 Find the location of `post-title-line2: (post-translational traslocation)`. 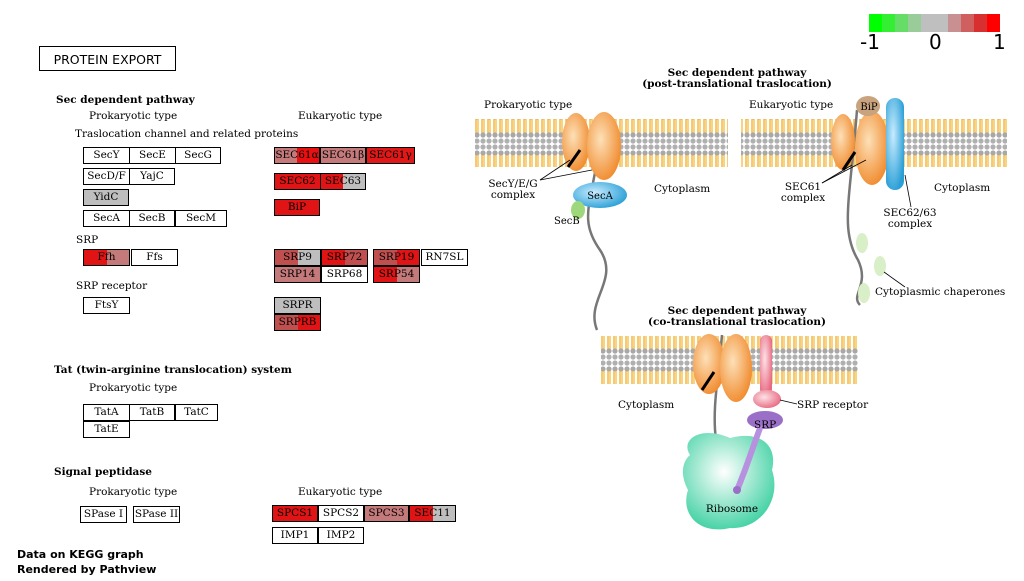

post-title-line2: (post-translational traslocation) is located at coordinates (737, 84).